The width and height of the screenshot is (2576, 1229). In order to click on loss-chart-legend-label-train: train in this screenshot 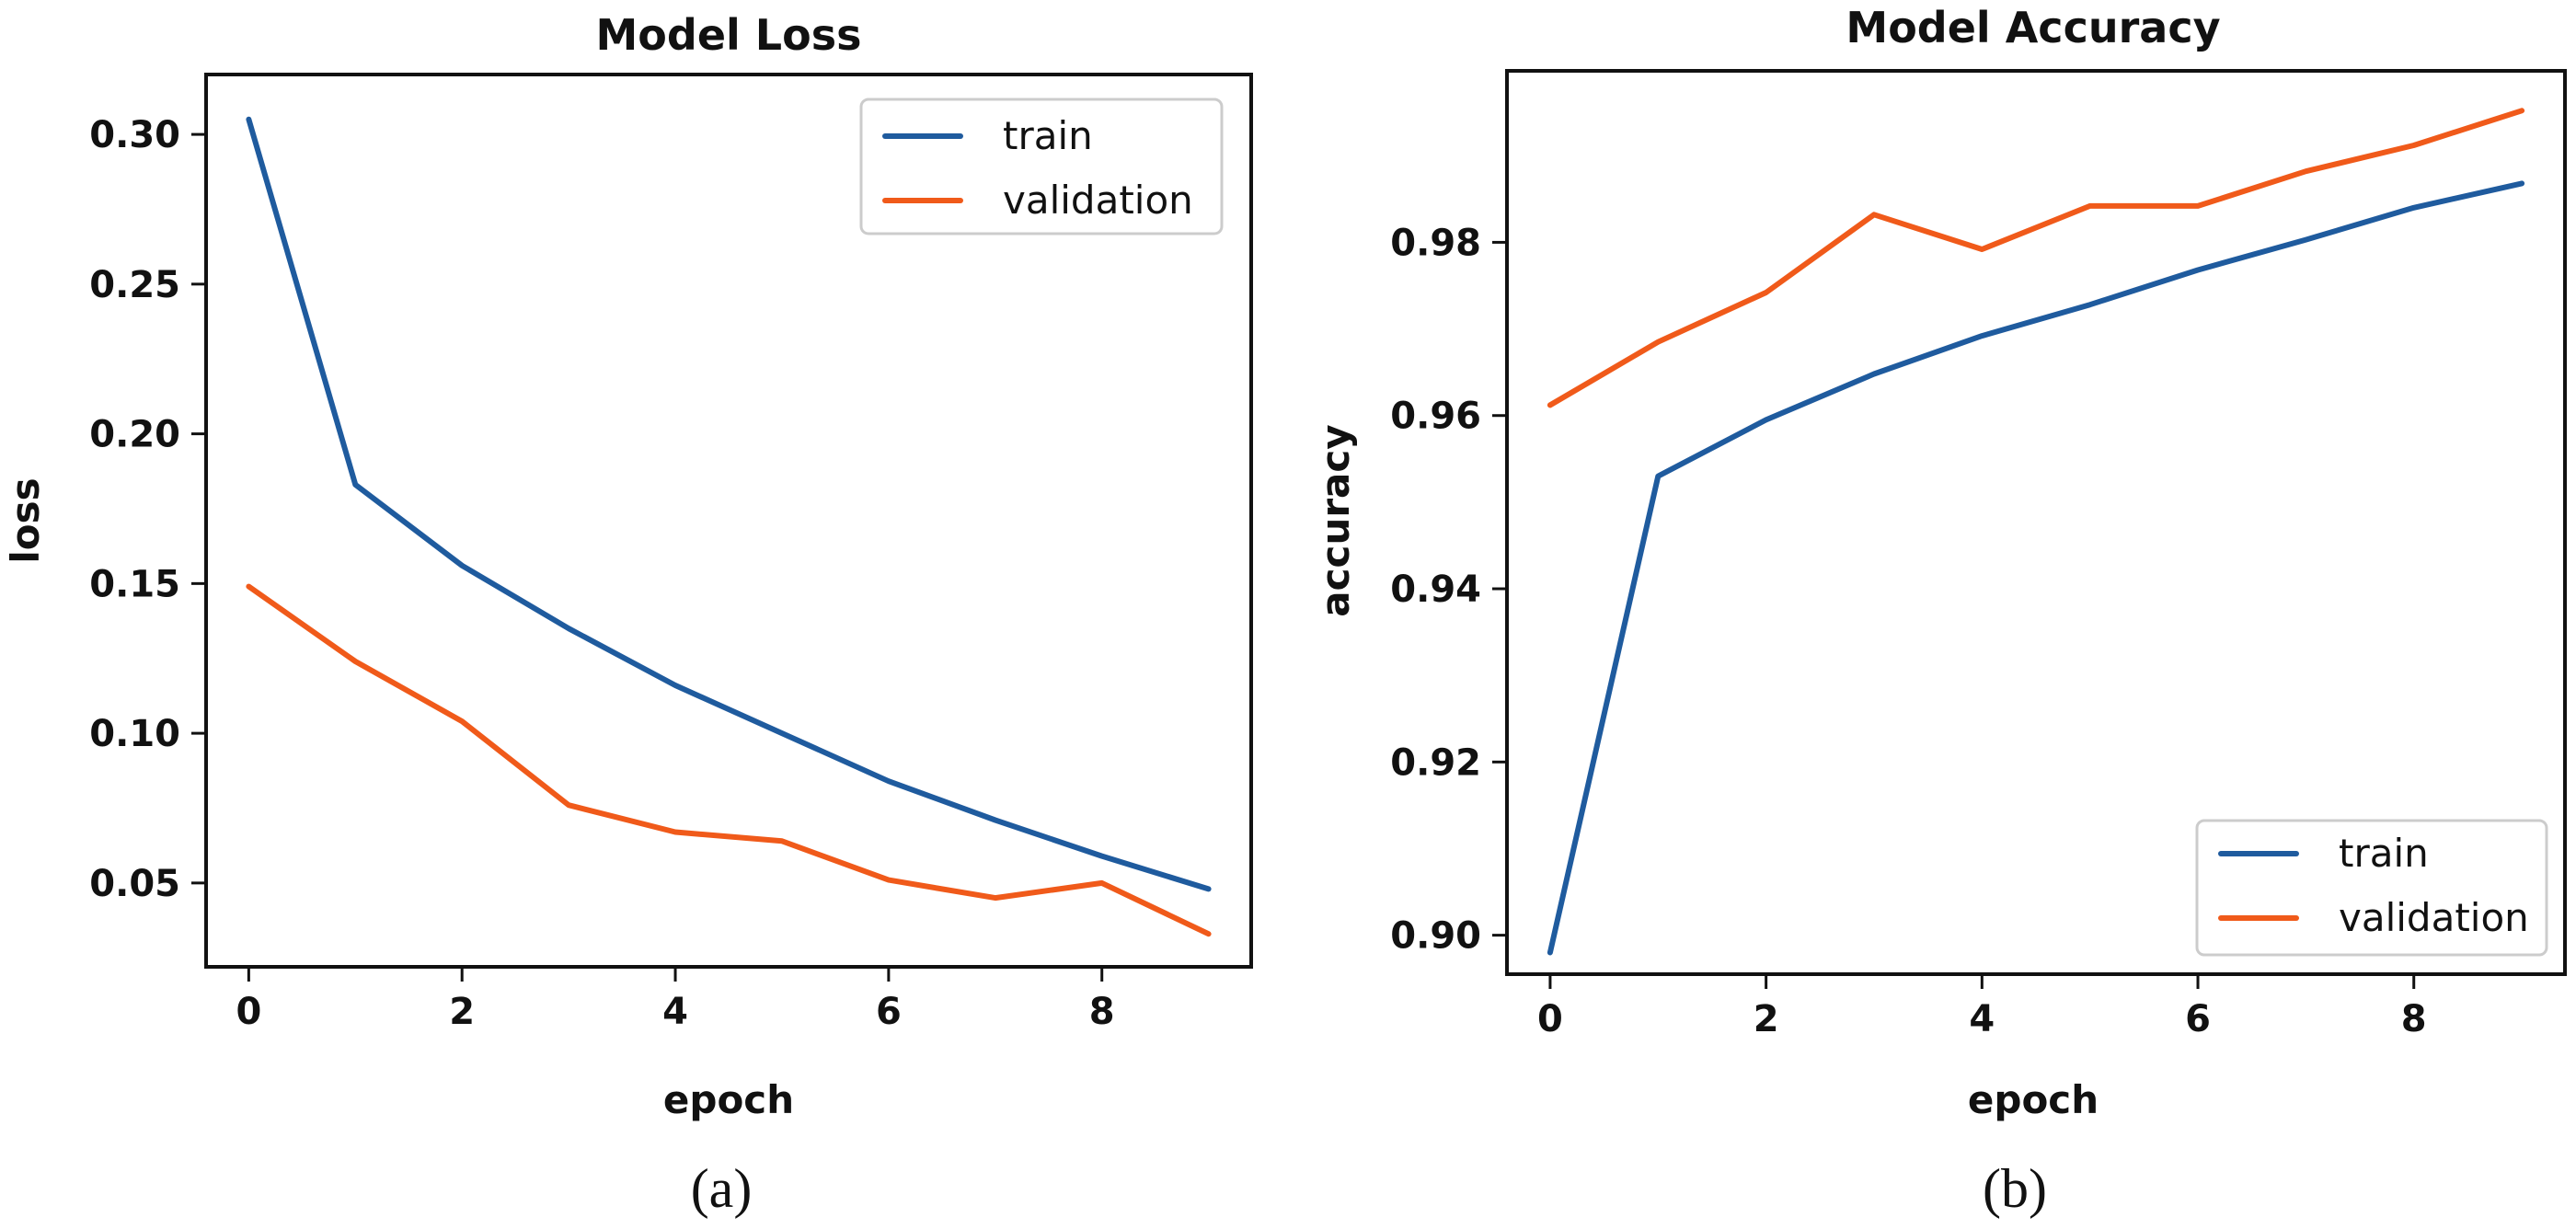, I will do `click(1048, 135)`.